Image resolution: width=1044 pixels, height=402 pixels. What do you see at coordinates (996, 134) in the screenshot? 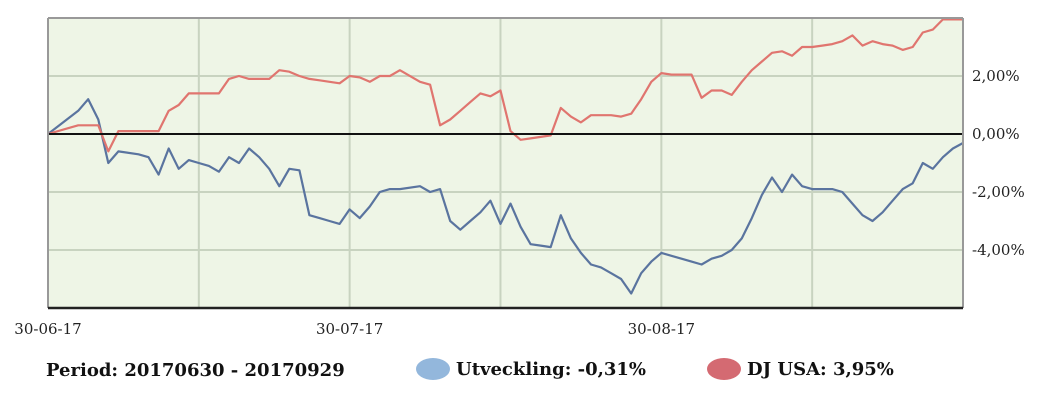
I see `y-tick-label: 0,00%` at bounding box center [996, 134].